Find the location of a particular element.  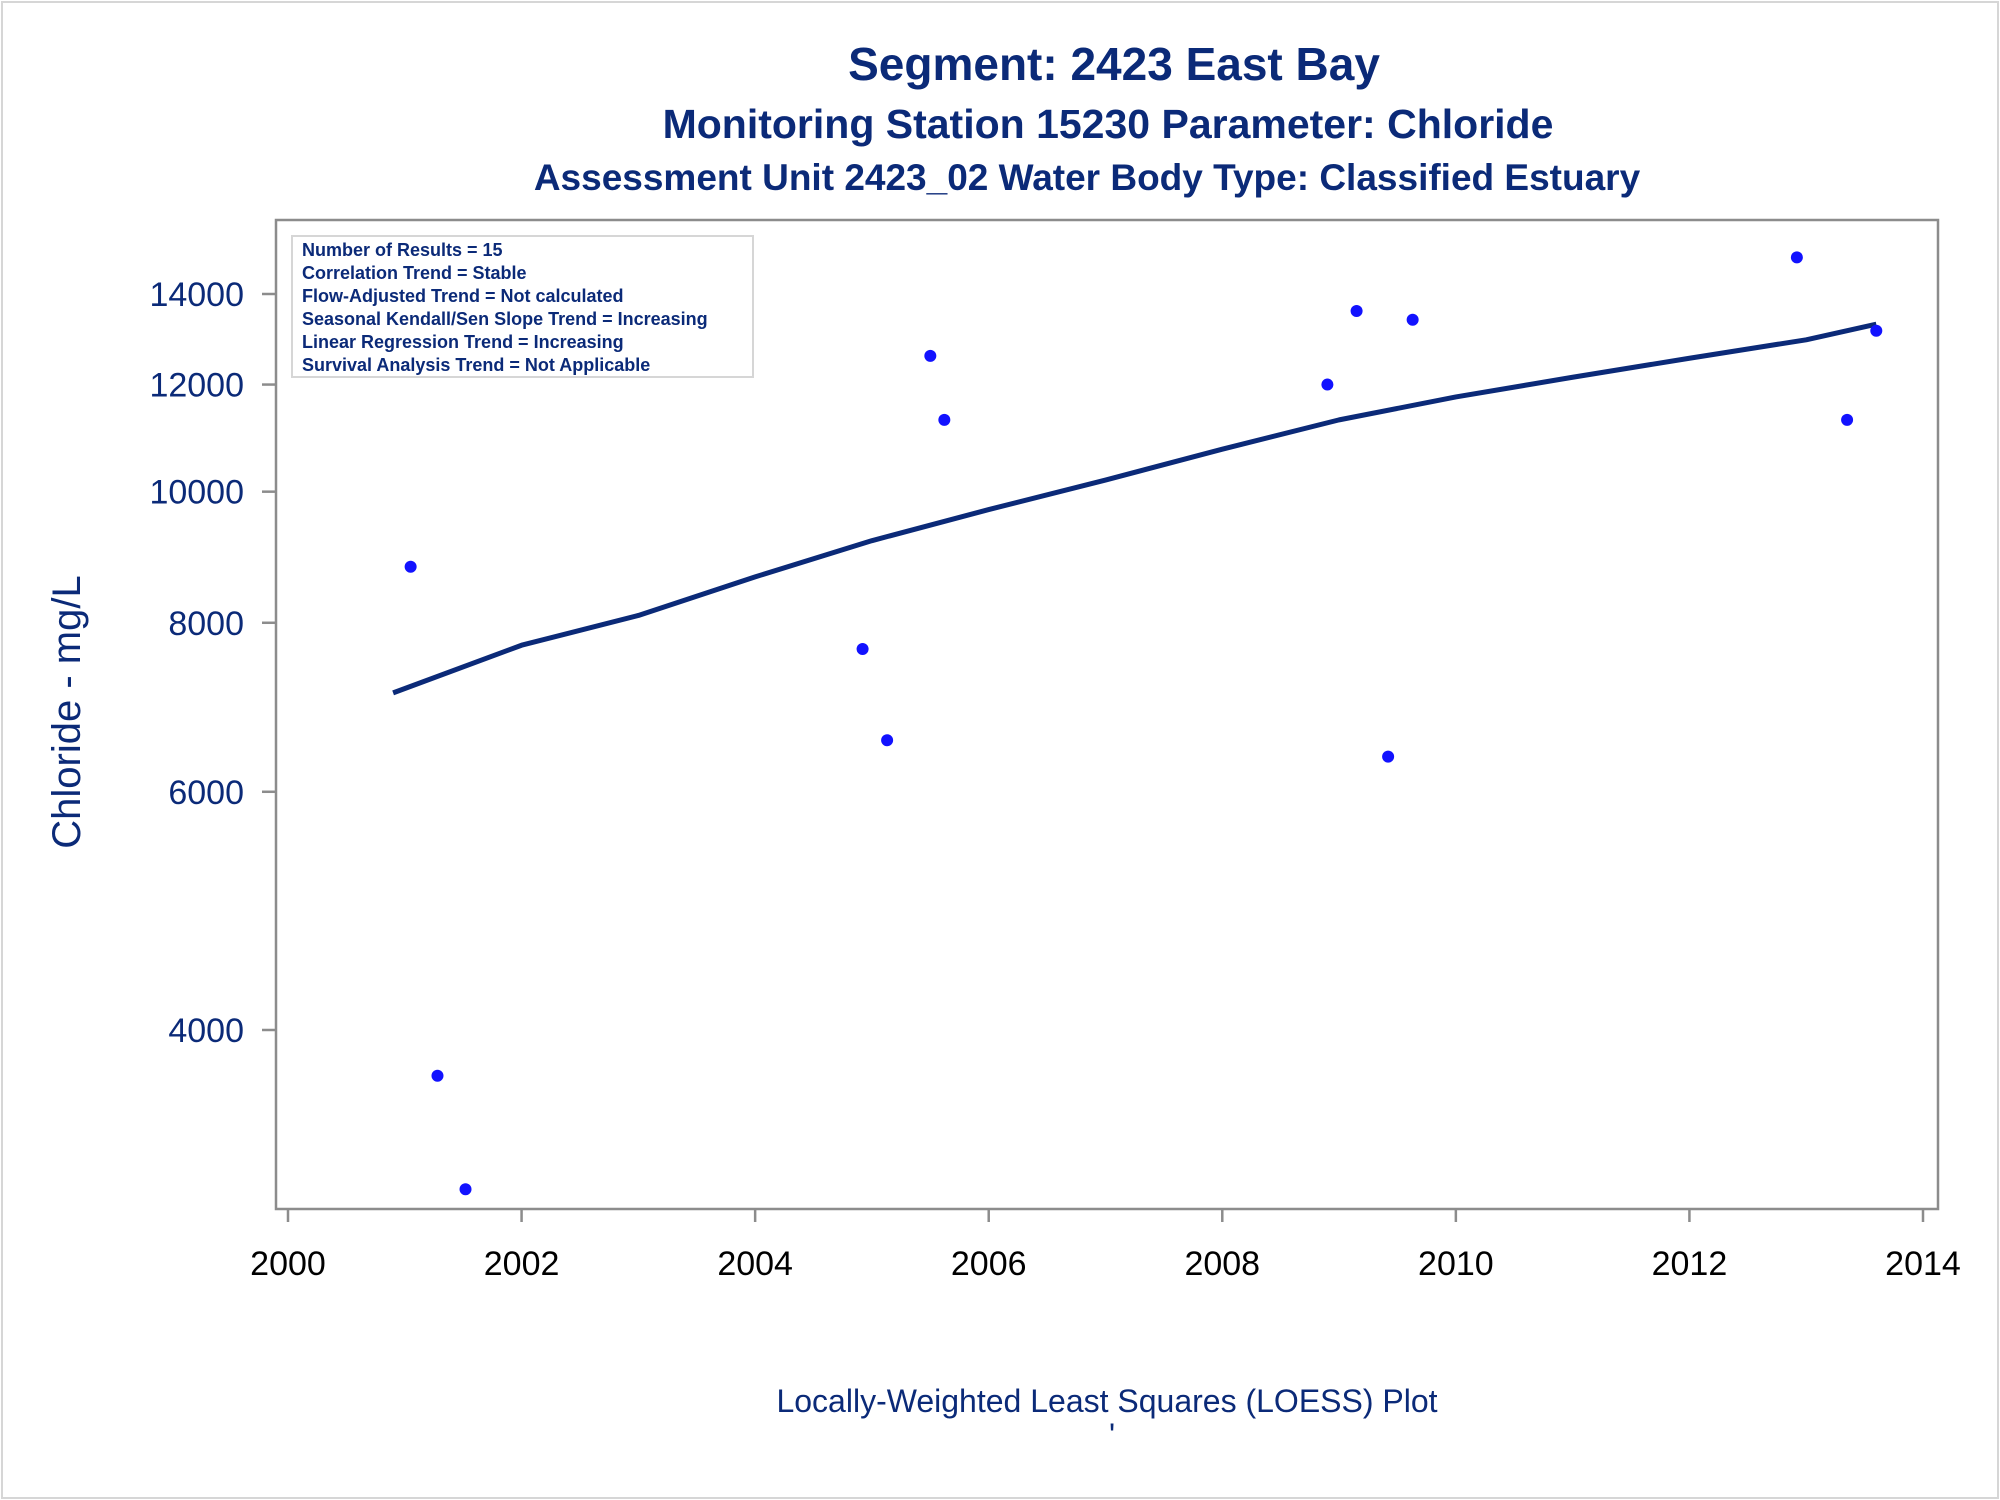

x-tick-label: 2014 is located at coordinates (1923, 1264).